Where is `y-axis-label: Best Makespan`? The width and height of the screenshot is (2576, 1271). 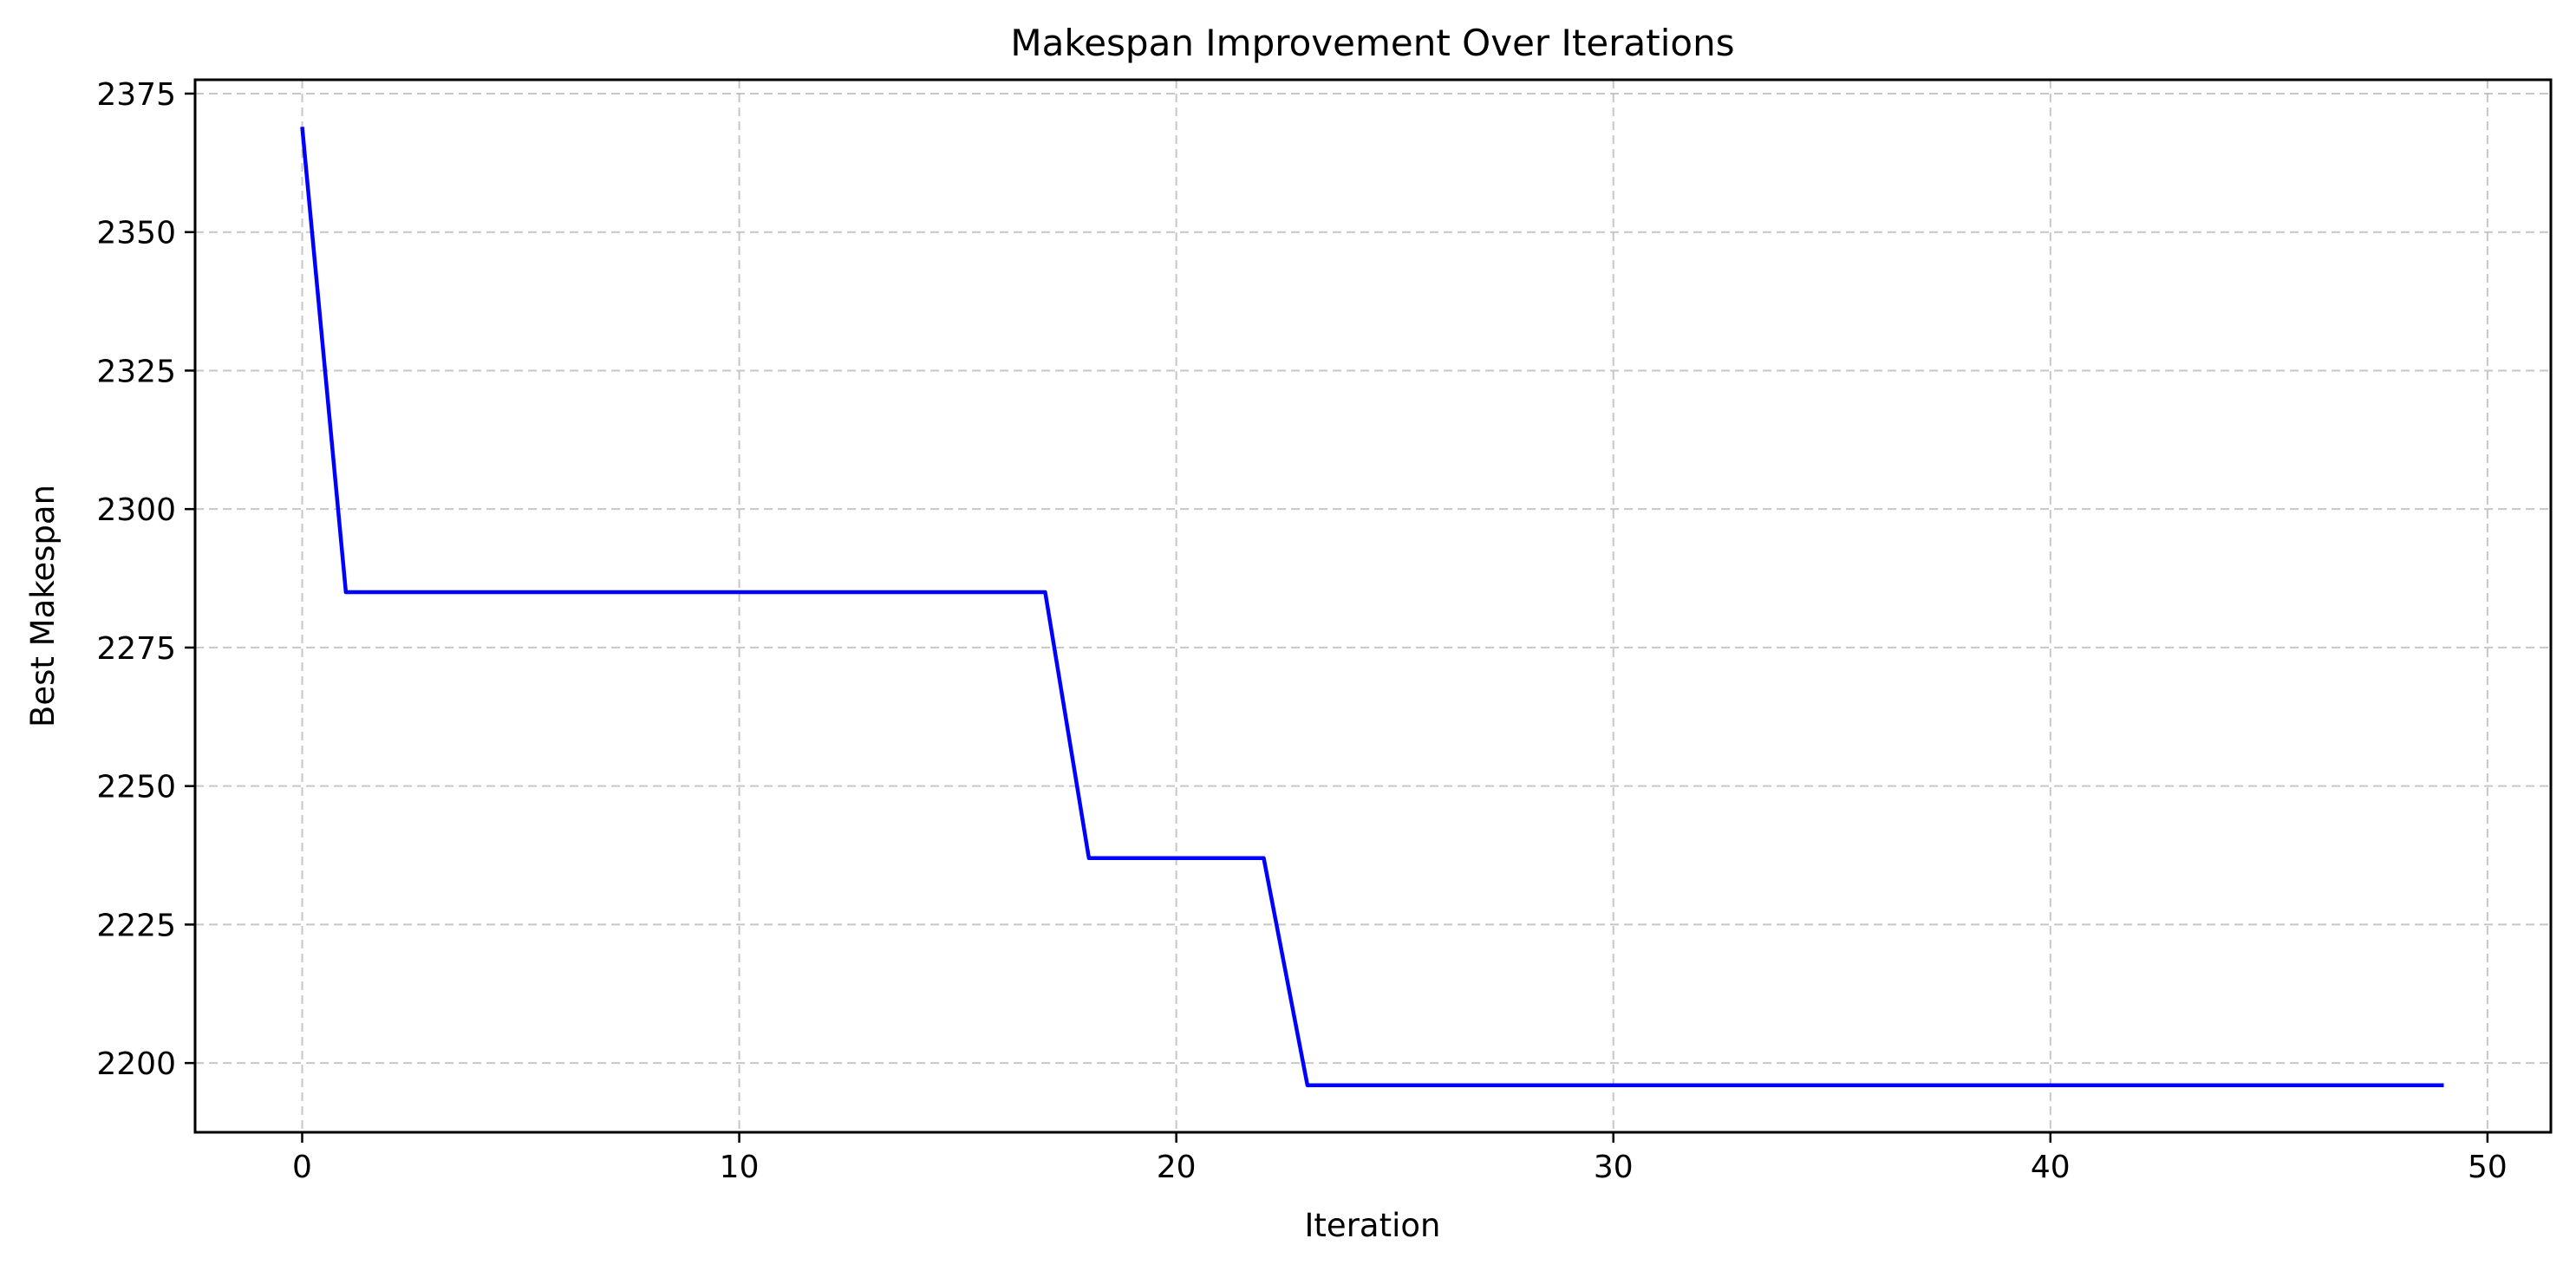 y-axis-label: Best Makespan is located at coordinates (43, 606).